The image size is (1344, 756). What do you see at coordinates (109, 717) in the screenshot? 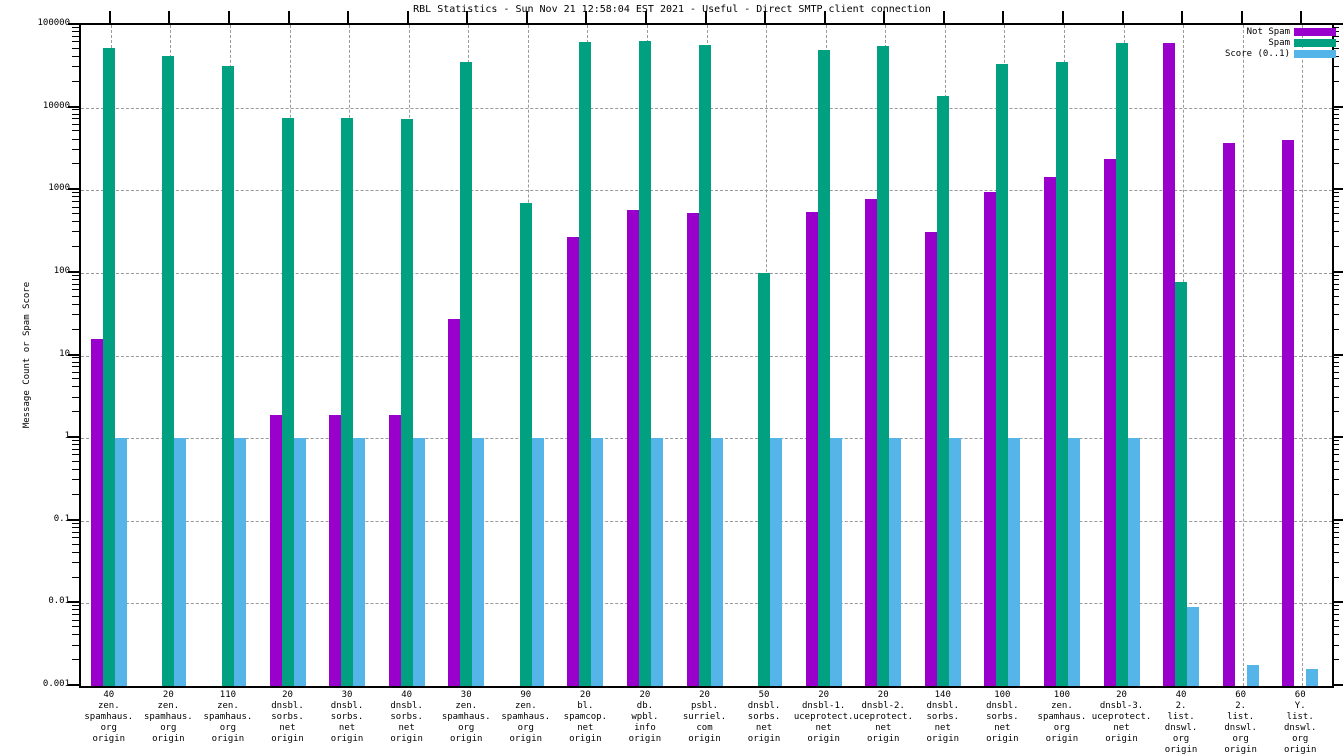
I see `x-axis-label: 40 zen. spamhaus. org origin` at bounding box center [109, 717].